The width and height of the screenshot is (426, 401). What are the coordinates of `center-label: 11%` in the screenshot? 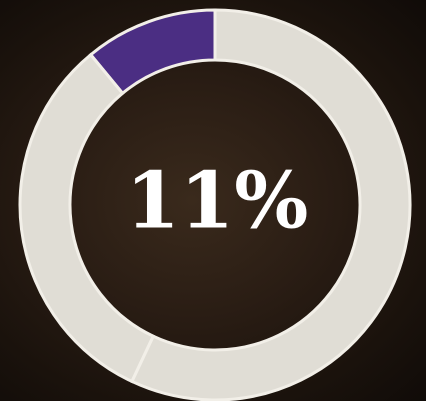 It's located at (217, 201).